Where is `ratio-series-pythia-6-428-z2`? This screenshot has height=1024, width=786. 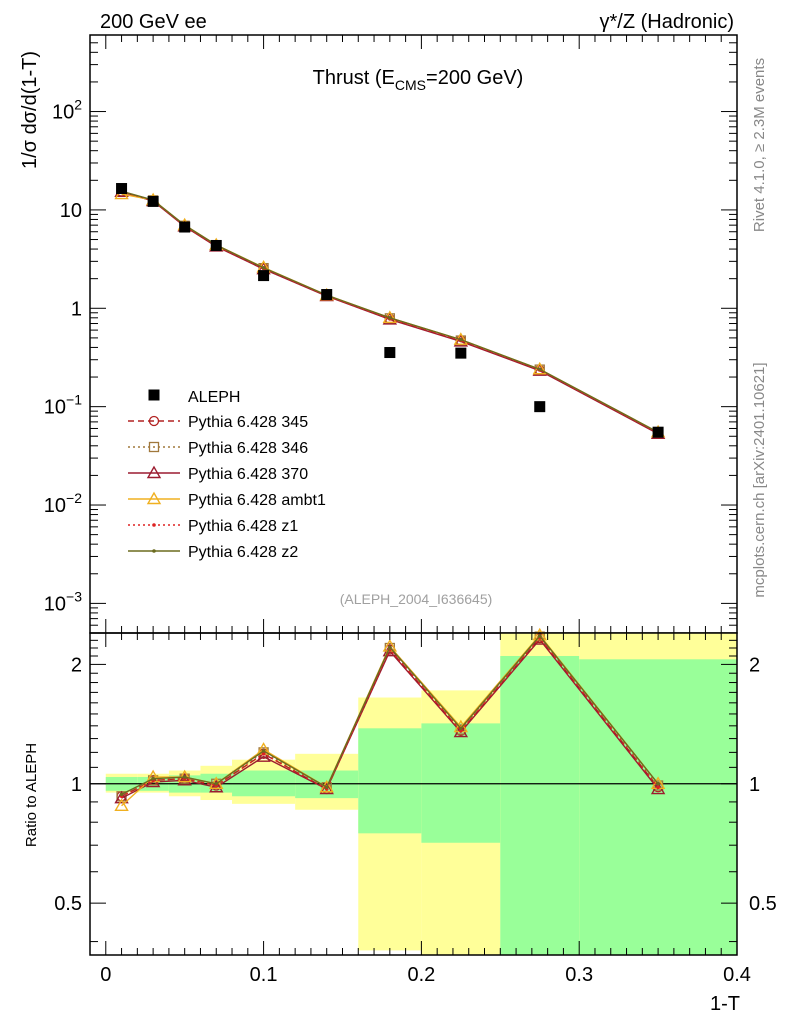 ratio-series-pythia-6-428-z2 is located at coordinates (389, 715).